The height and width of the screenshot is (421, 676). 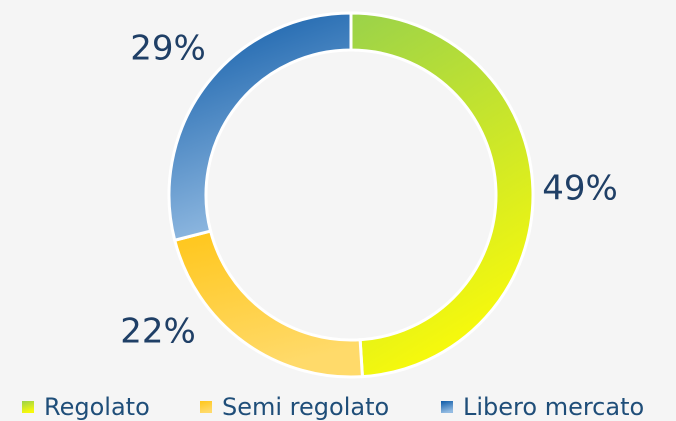 What do you see at coordinates (168, 49) in the screenshot?
I see `value-label: 29%` at bounding box center [168, 49].